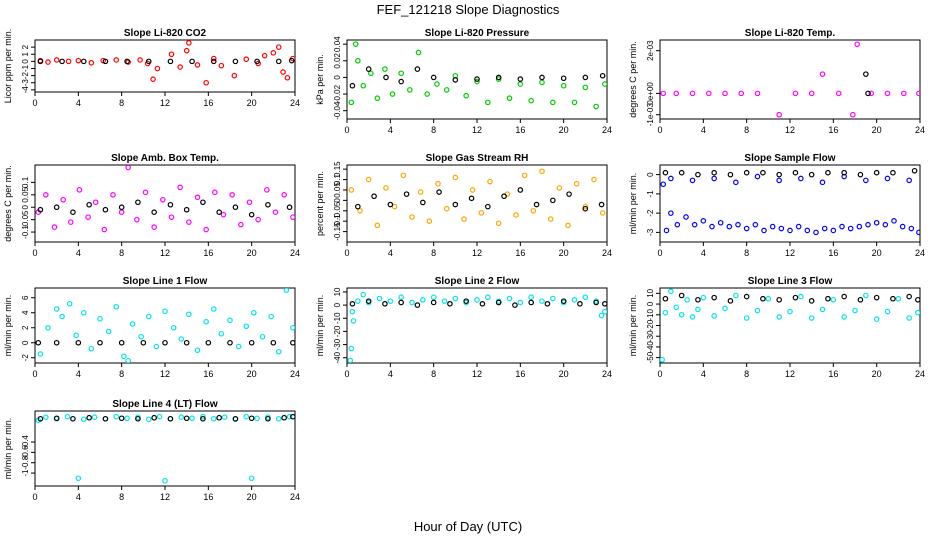 The image size is (936, 540). I want to click on points, so click(790, 325).